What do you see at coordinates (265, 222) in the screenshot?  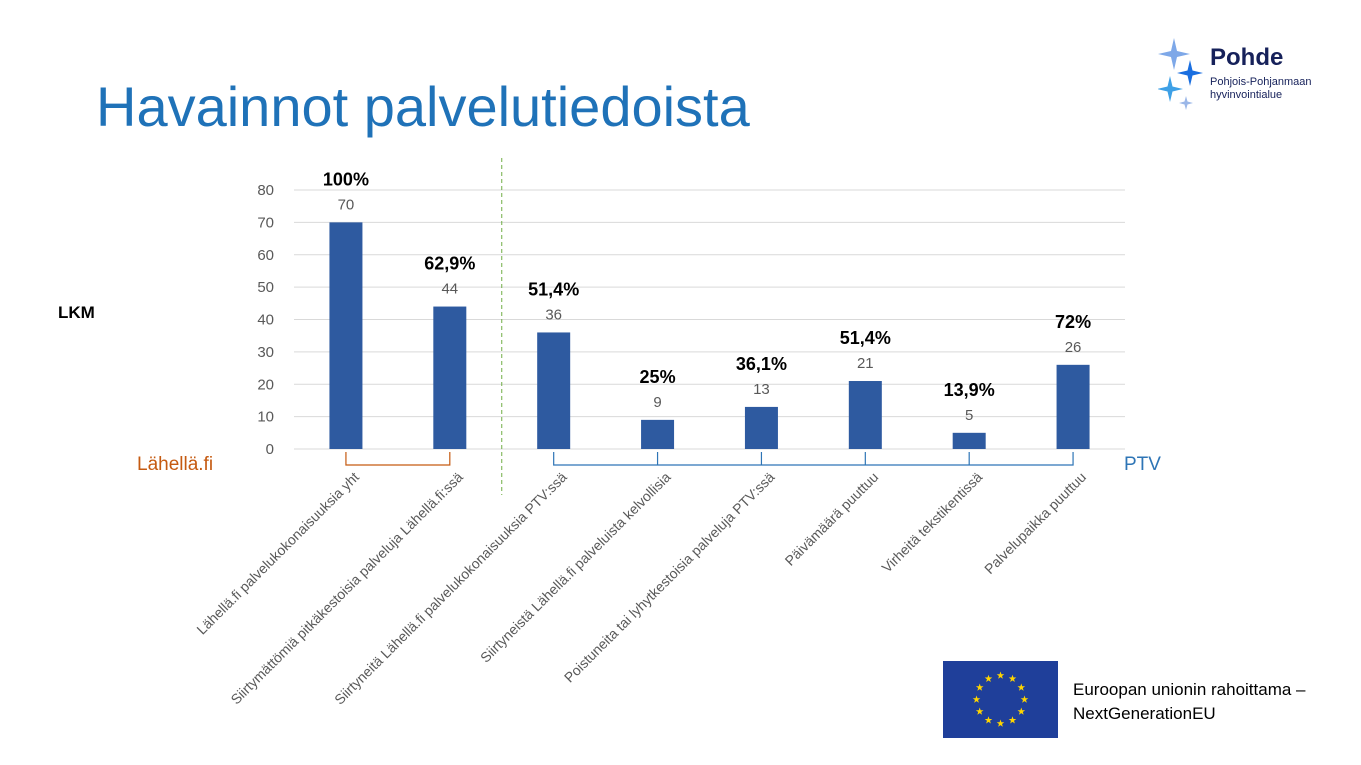 I see `y-tick-label: 70` at bounding box center [265, 222].